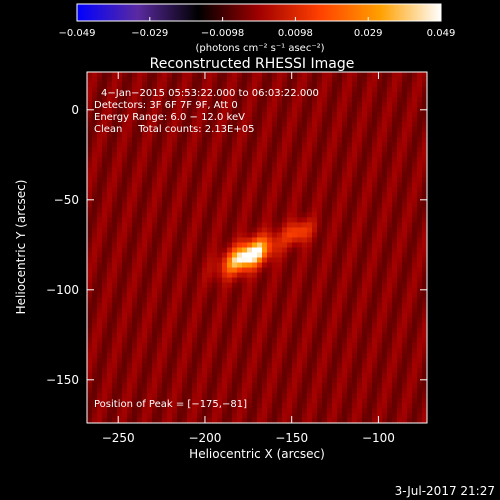  What do you see at coordinates (21, 247) in the screenshot?
I see `y-axis-label: Heliocentric Y (arcsec)` at bounding box center [21, 247].